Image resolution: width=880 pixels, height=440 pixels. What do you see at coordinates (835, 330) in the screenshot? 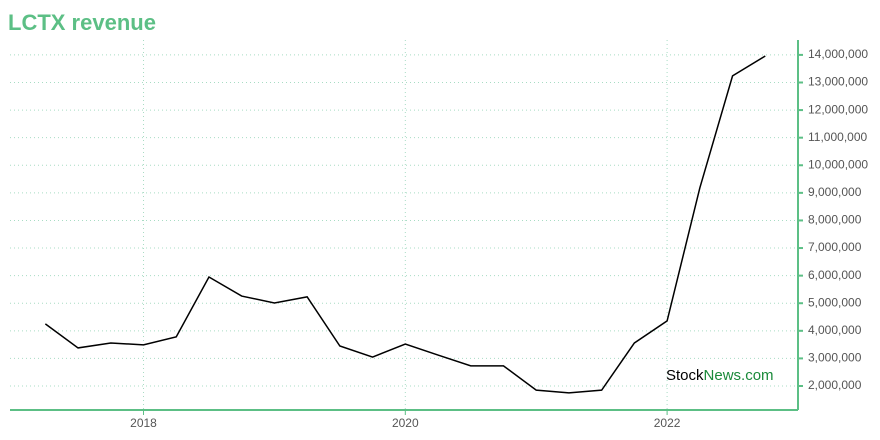
I see `y-tick-label: 4,000,000` at bounding box center [835, 330].